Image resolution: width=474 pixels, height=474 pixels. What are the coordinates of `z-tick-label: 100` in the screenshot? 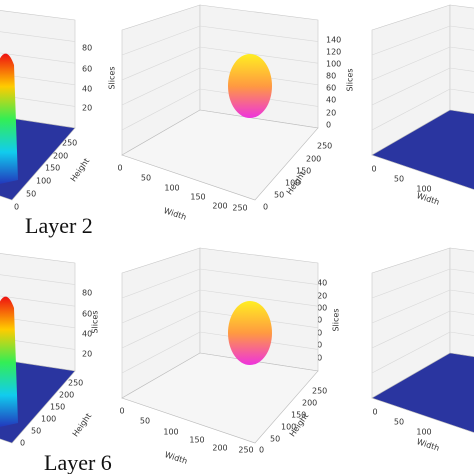 It's located at (333, 64).